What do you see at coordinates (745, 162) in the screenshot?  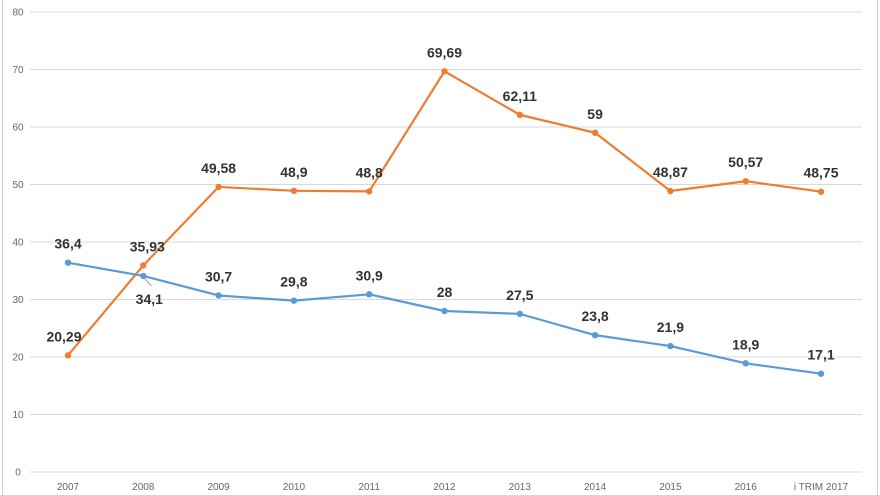 I see `data-label-orange: 50,57` at bounding box center [745, 162].